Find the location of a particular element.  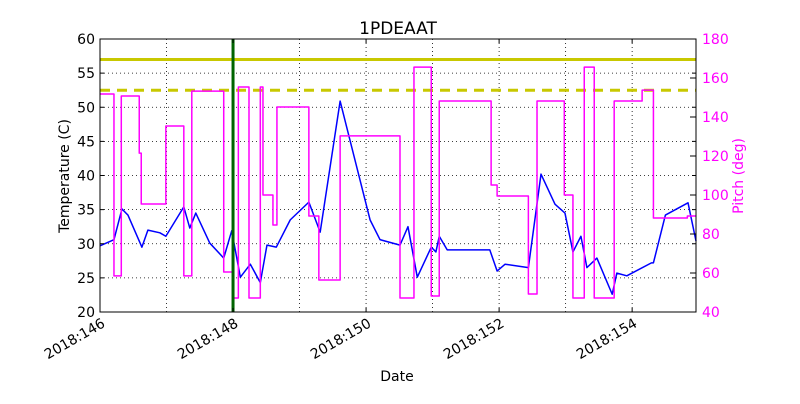

y-tick-label: 30 is located at coordinates (86, 245).